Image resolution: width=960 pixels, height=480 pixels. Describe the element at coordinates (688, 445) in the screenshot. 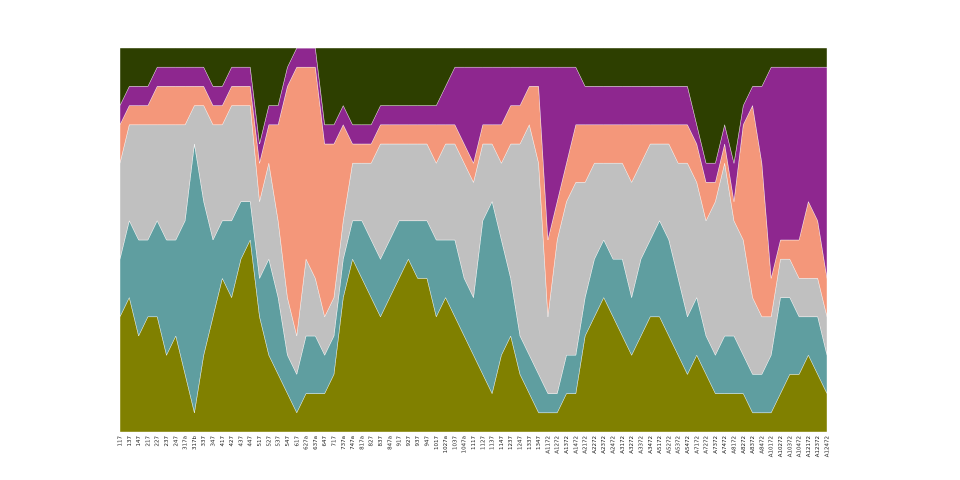

I see `x-tick-label: A5472` at that location.